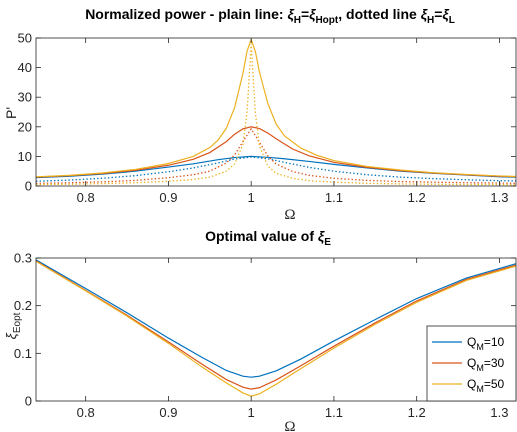 This screenshot has width=517, height=432. I want to click on bottom-x-axis-label: Ω, so click(289, 425).